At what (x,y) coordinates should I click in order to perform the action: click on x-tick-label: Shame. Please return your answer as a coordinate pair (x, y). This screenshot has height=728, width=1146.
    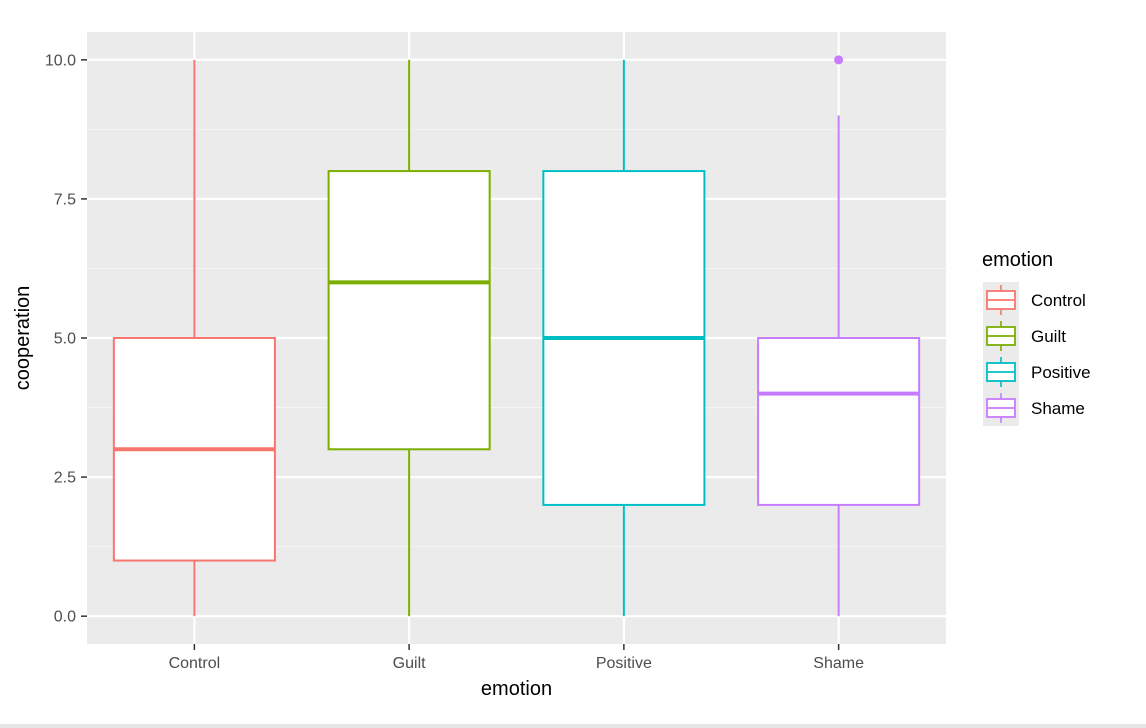
    Looking at the image, I should click on (838, 663).